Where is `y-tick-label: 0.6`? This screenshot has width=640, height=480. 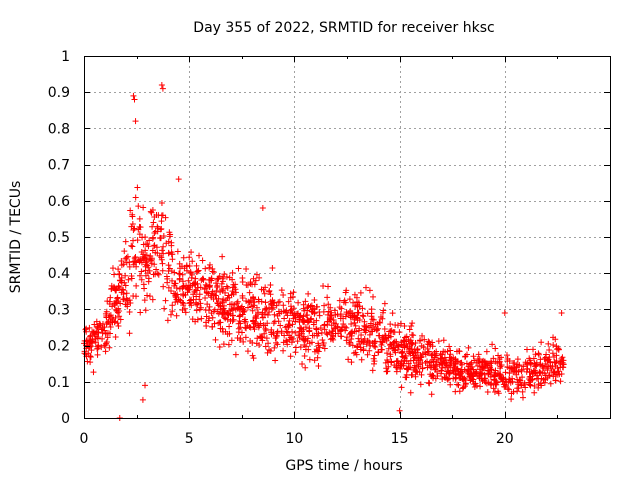
y-tick-label: 0.6 is located at coordinates (59, 202).